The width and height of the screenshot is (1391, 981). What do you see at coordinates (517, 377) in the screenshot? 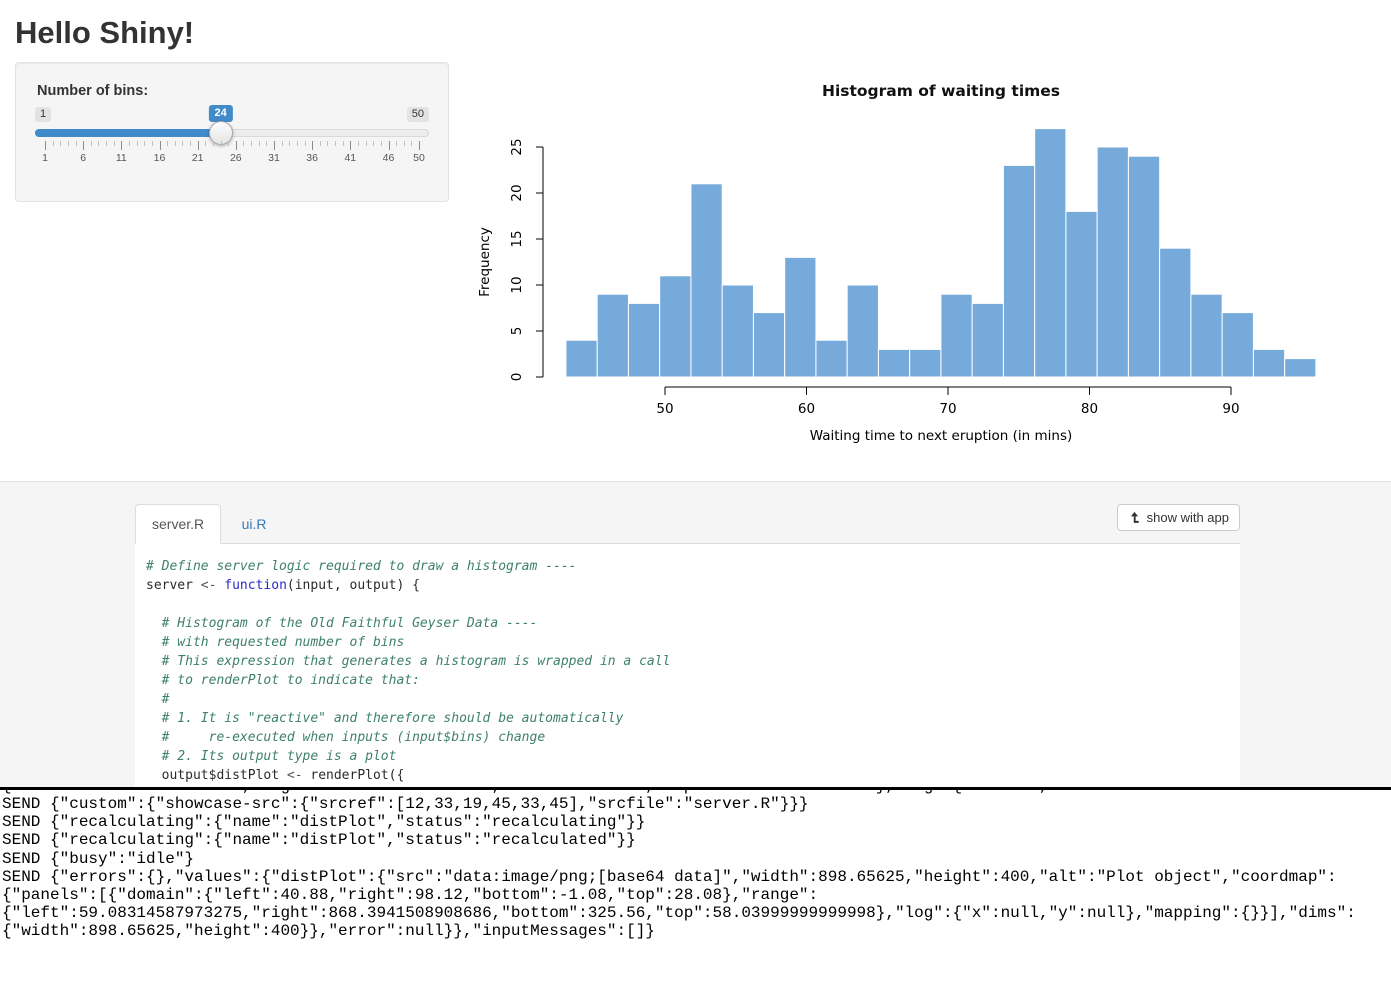
I see `svg-text: 0` at bounding box center [517, 377].